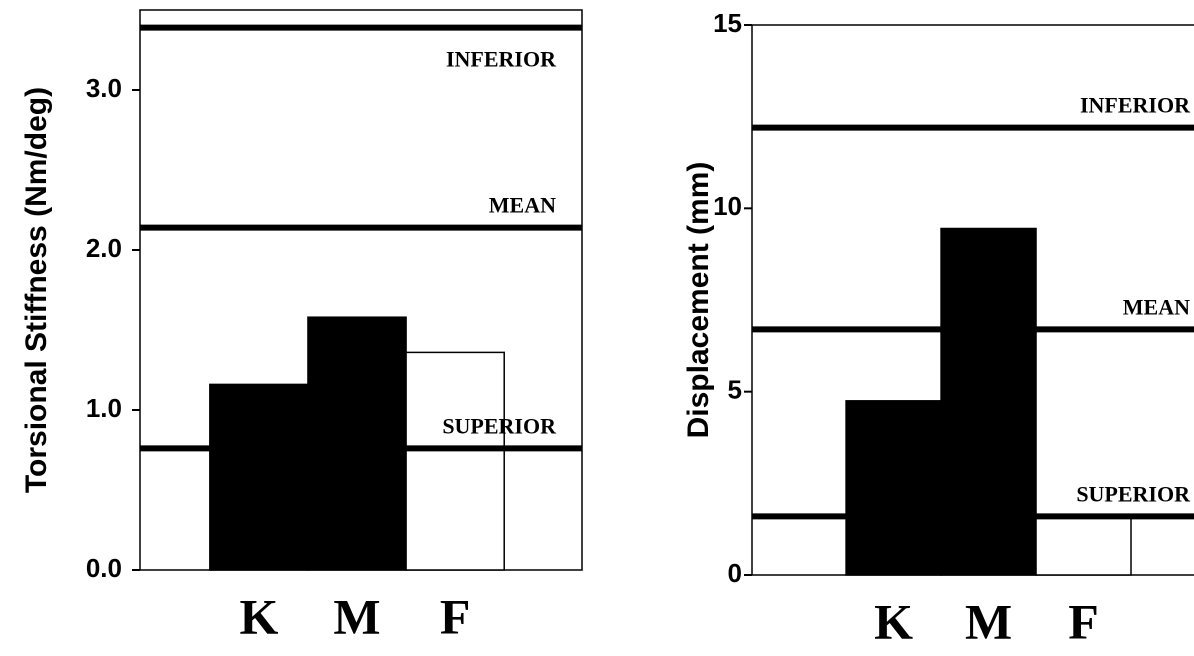 Image resolution: width=1194 pixels, height=656 pixels. Describe the element at coordinates (104, 568) in the screenshot. I see `y-tick-label: 0.0` at that location.